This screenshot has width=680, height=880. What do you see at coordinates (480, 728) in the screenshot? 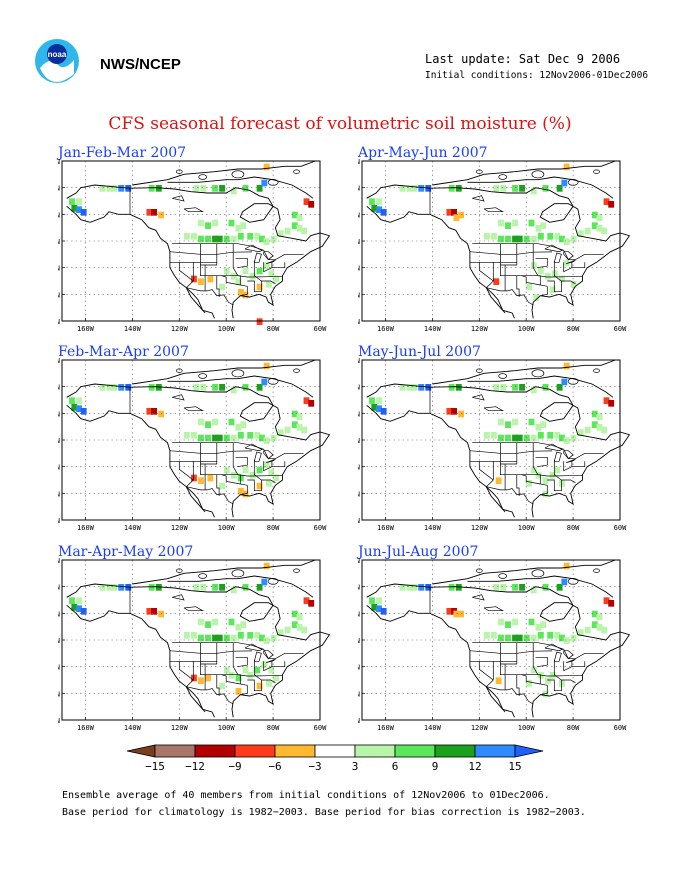
I see `lon-tick-label: 120W` at bounding box center [480, 728].